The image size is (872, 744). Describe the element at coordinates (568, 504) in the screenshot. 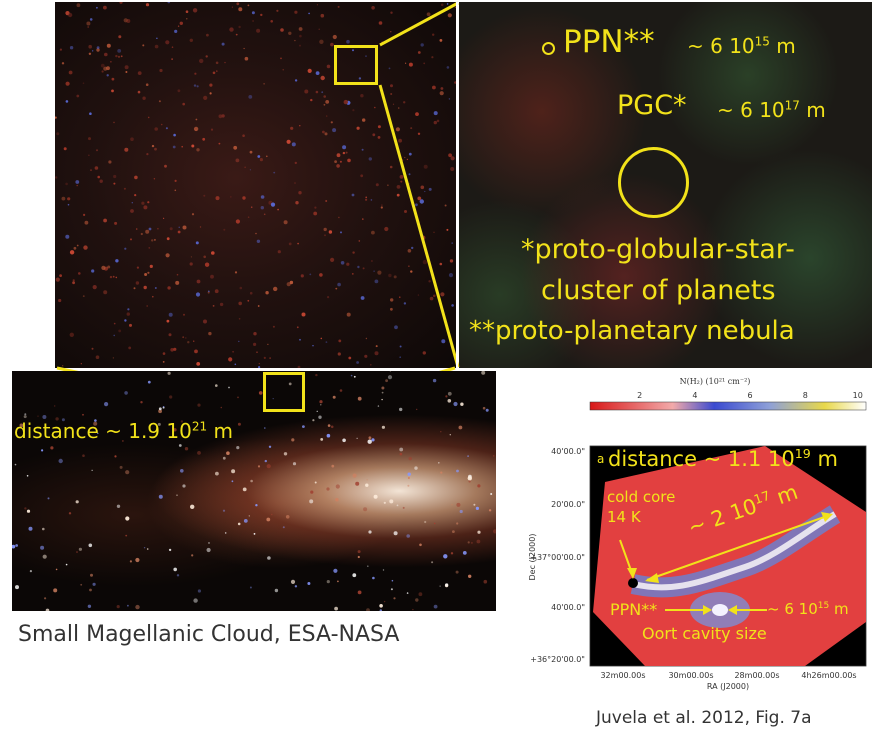

I see `dec-tick-label: 20'00.0"` at that location.